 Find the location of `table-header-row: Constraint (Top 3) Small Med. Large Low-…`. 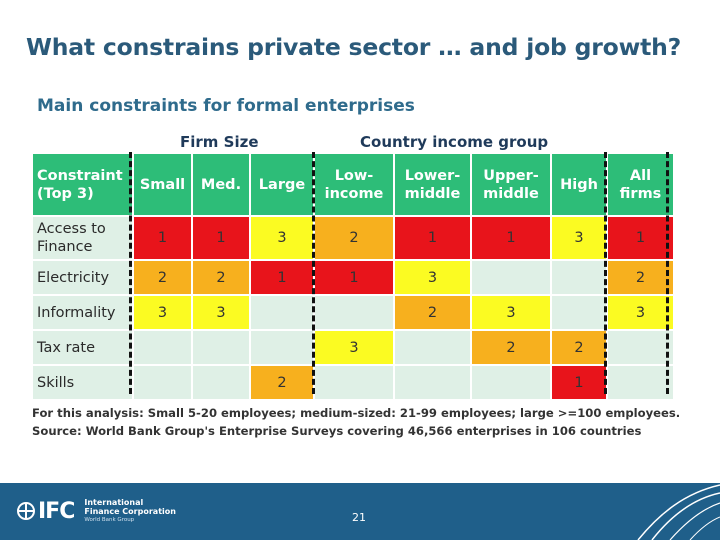

table-header-row: Constraint (Top 3) Small Med. Large Low-… is located at coordinates (354, 184).